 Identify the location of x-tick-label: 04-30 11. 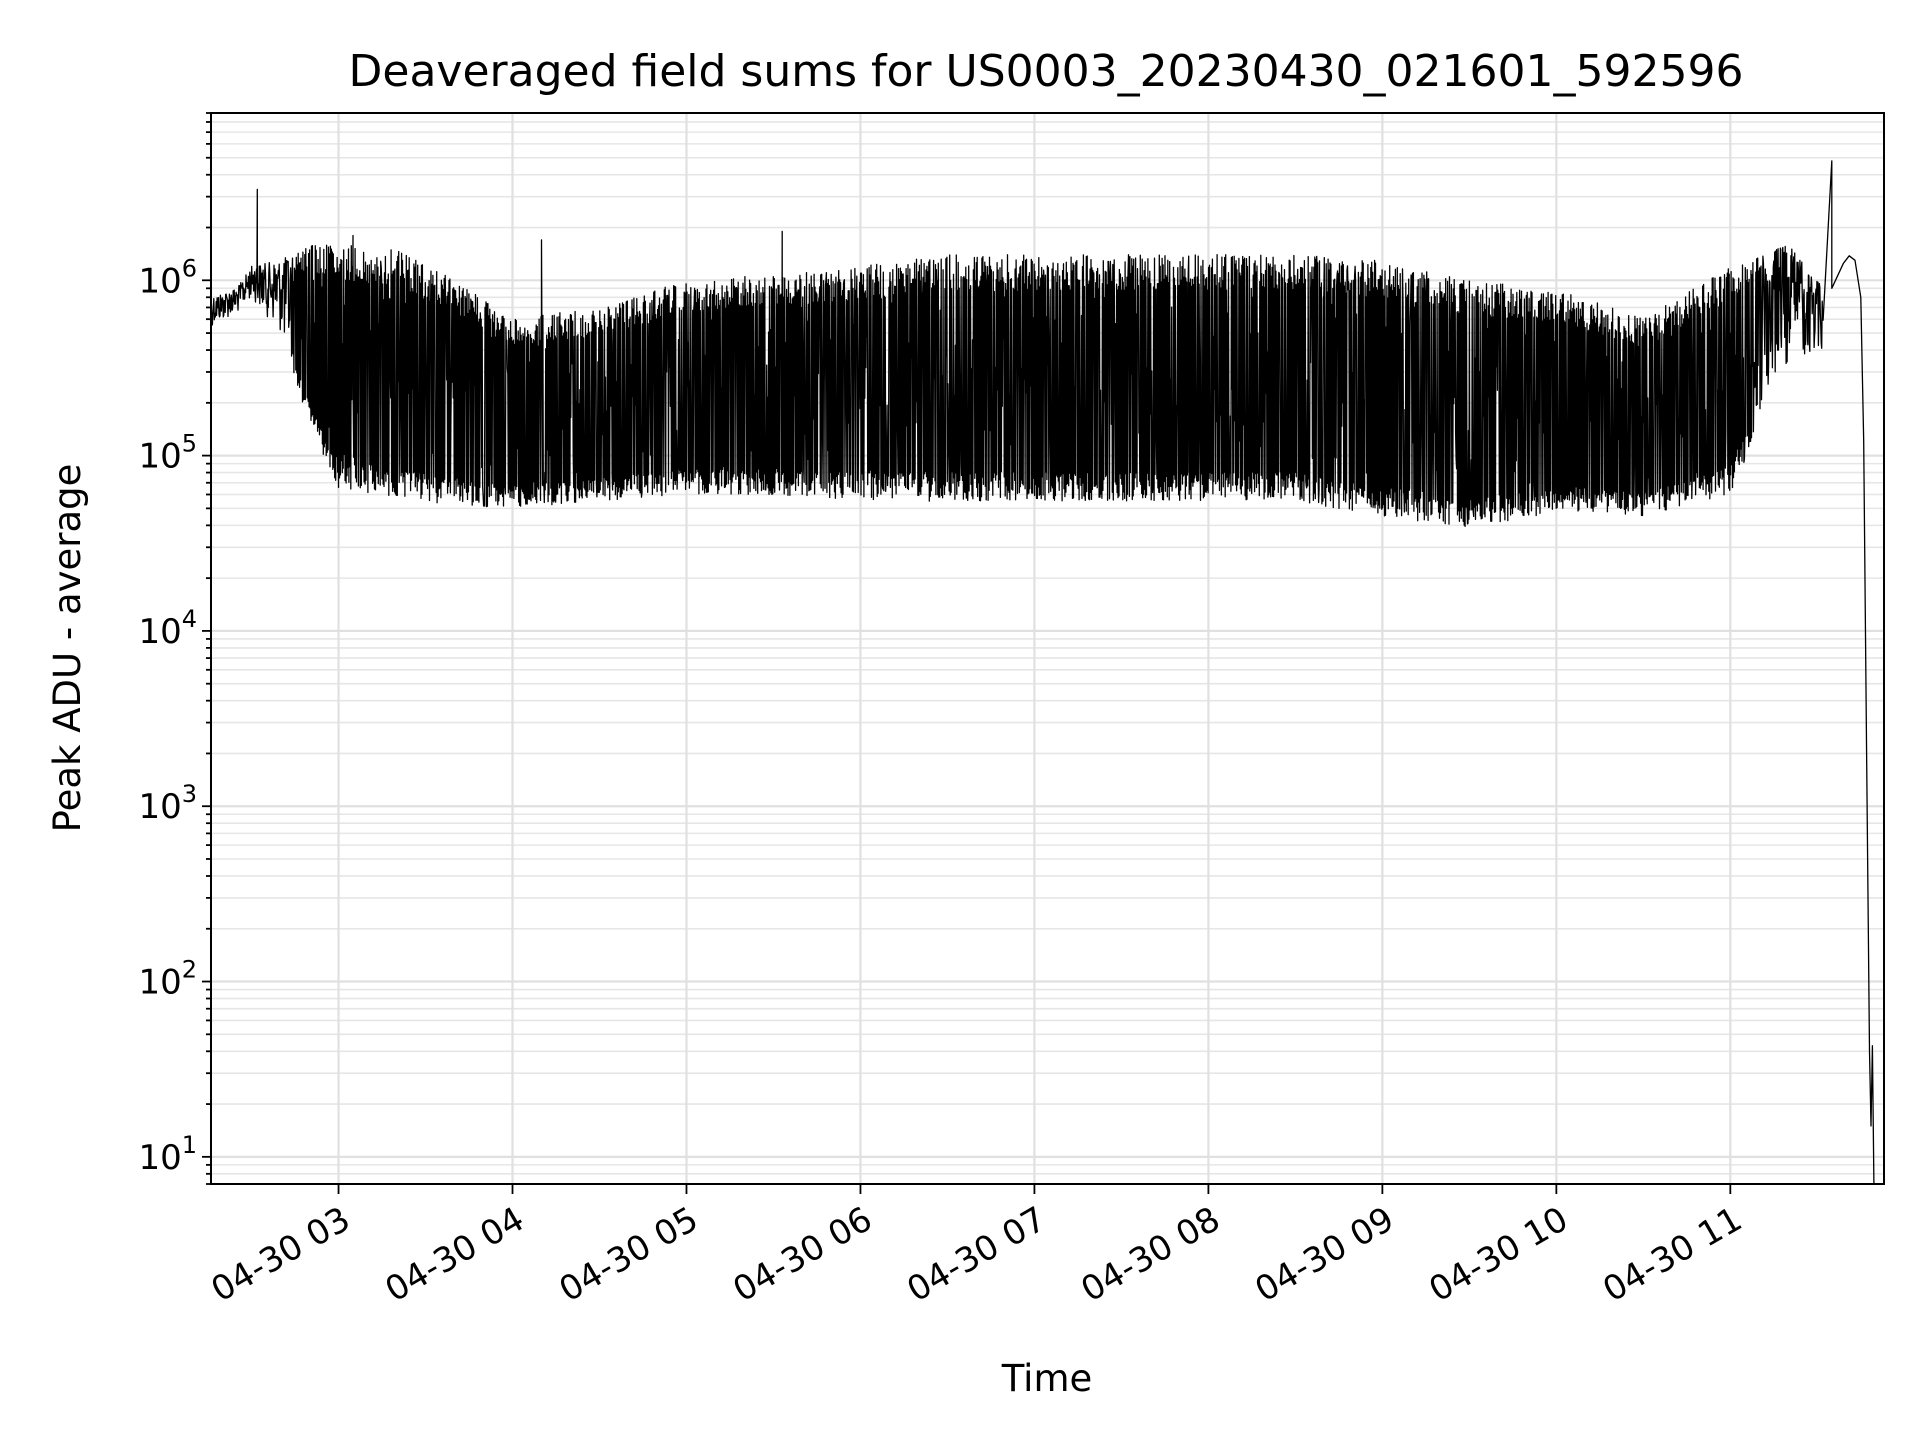
(1672, 1254).